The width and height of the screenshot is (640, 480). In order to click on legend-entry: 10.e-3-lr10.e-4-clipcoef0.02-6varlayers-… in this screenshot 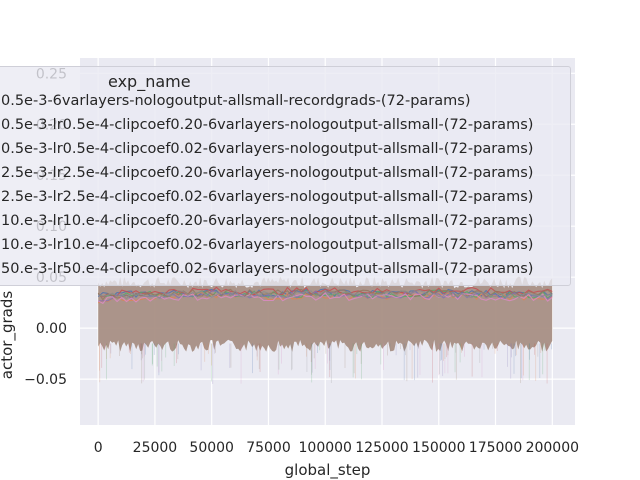, I will do `click(267, 245)`.